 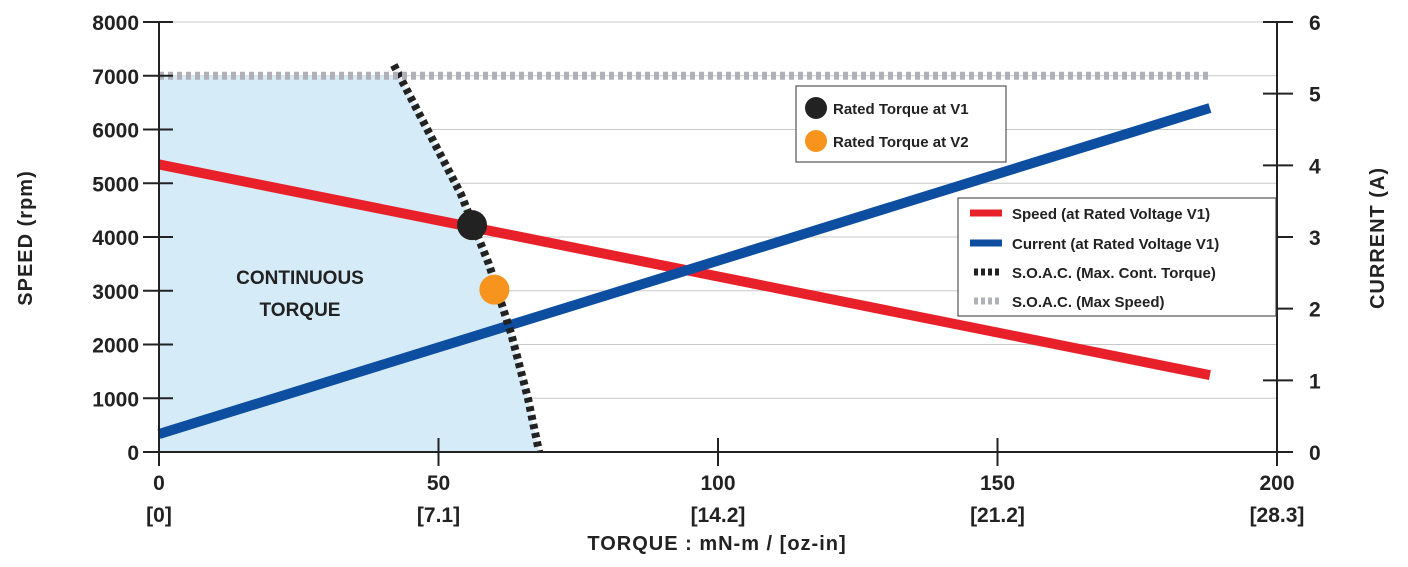 I want to click on y2-tick-label-6: 6, so click(x=1315, y=23).